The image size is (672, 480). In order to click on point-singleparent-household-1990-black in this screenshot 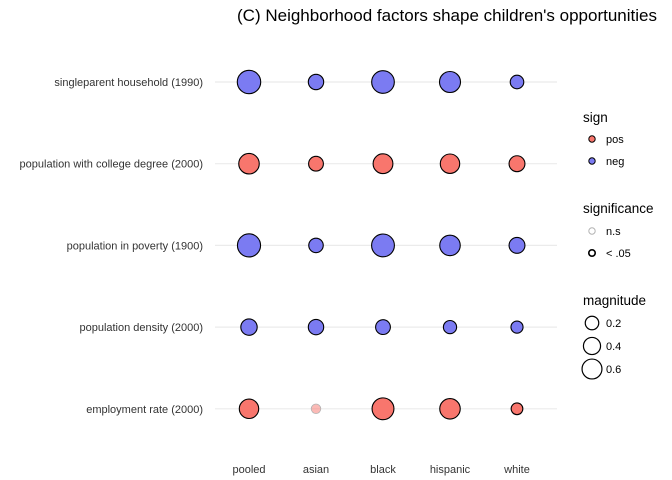, I will do `click(383, 82)`.